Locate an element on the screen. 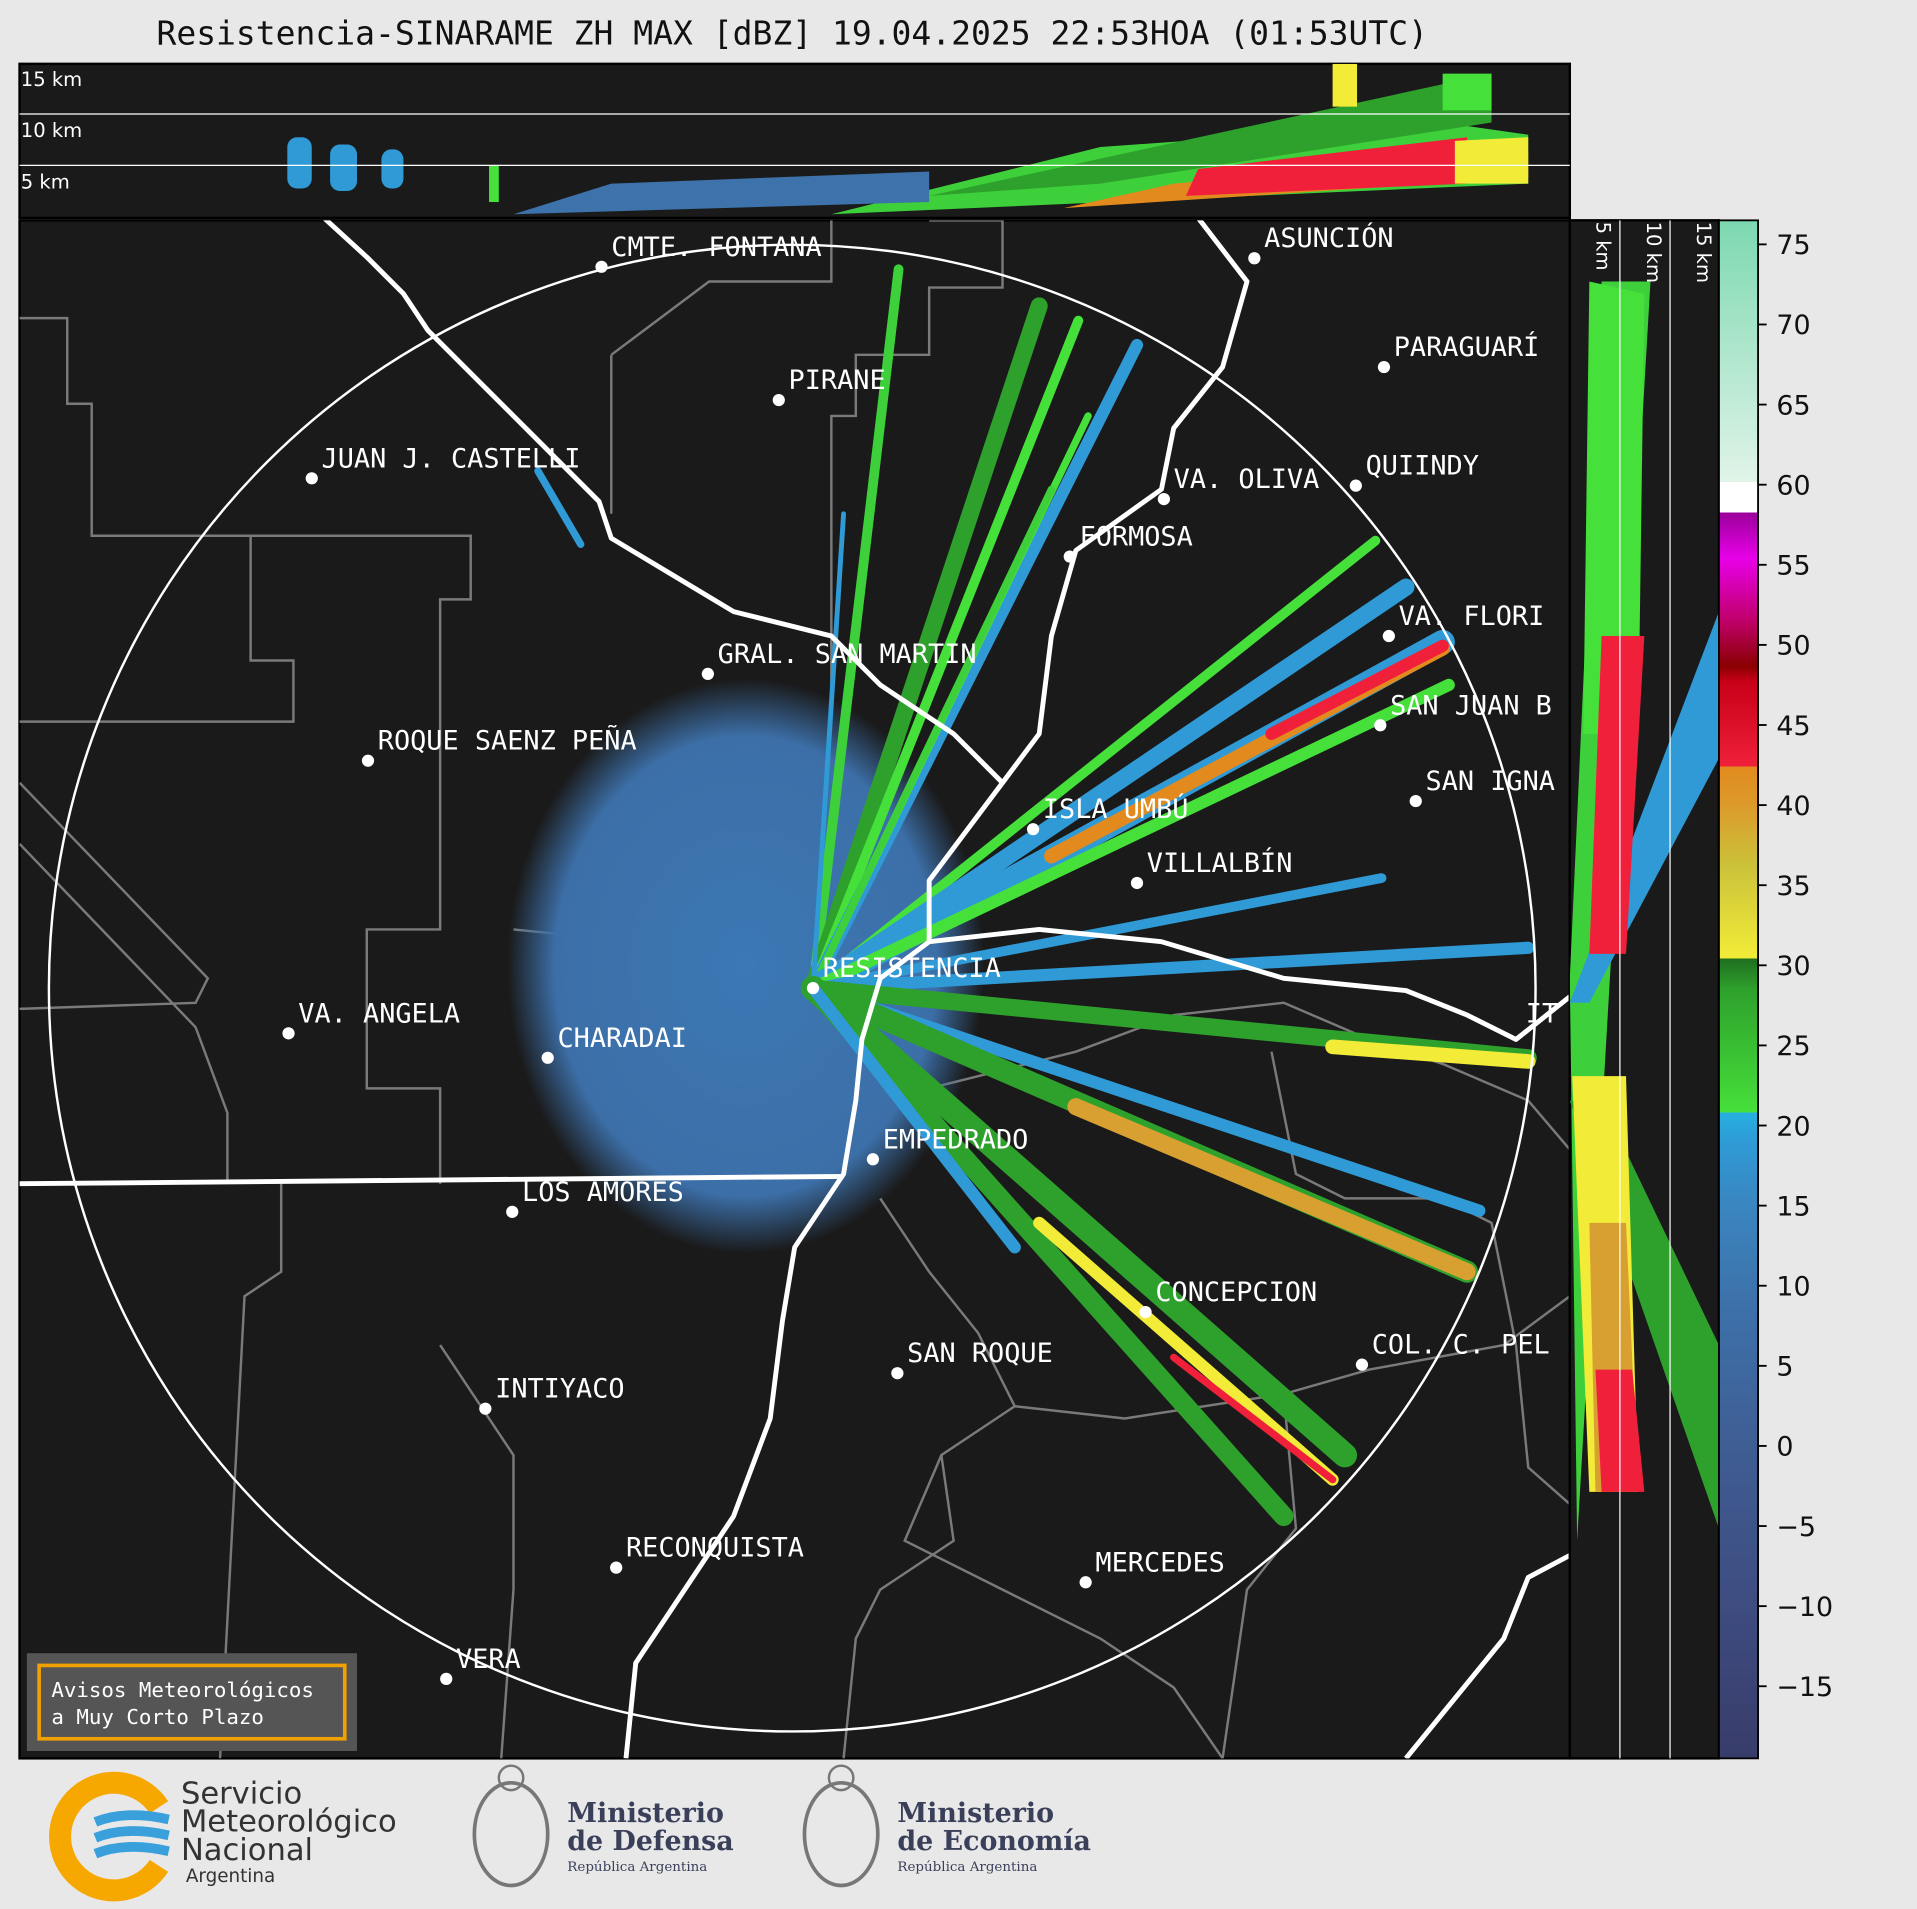 The image size is (1917, 1909). side-echoes is located at coordinates (1644, 911).